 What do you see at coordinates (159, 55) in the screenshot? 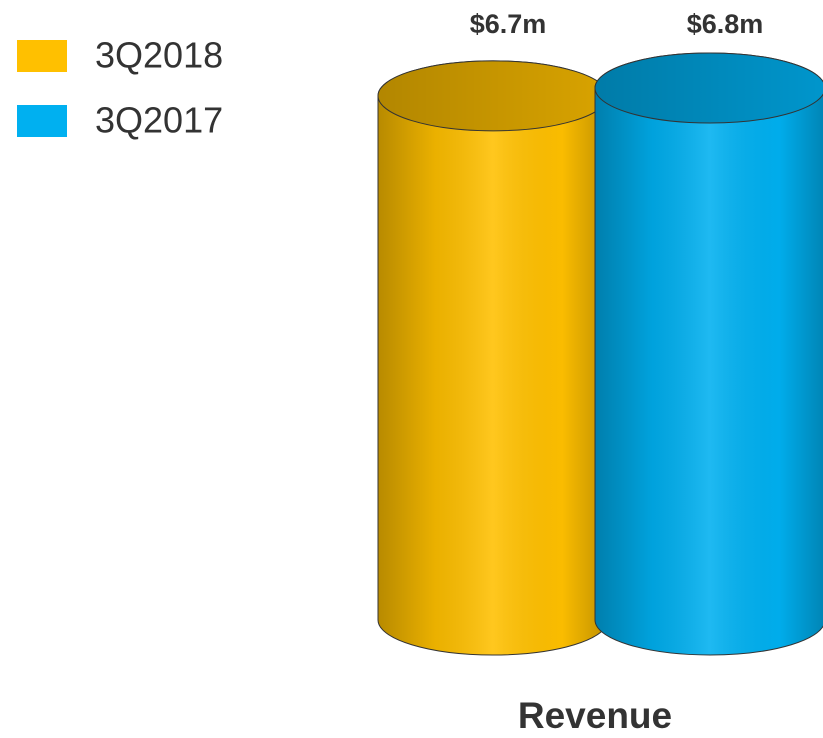
I see `legend-label: 3Q2018` at bounding box center [159, 55].